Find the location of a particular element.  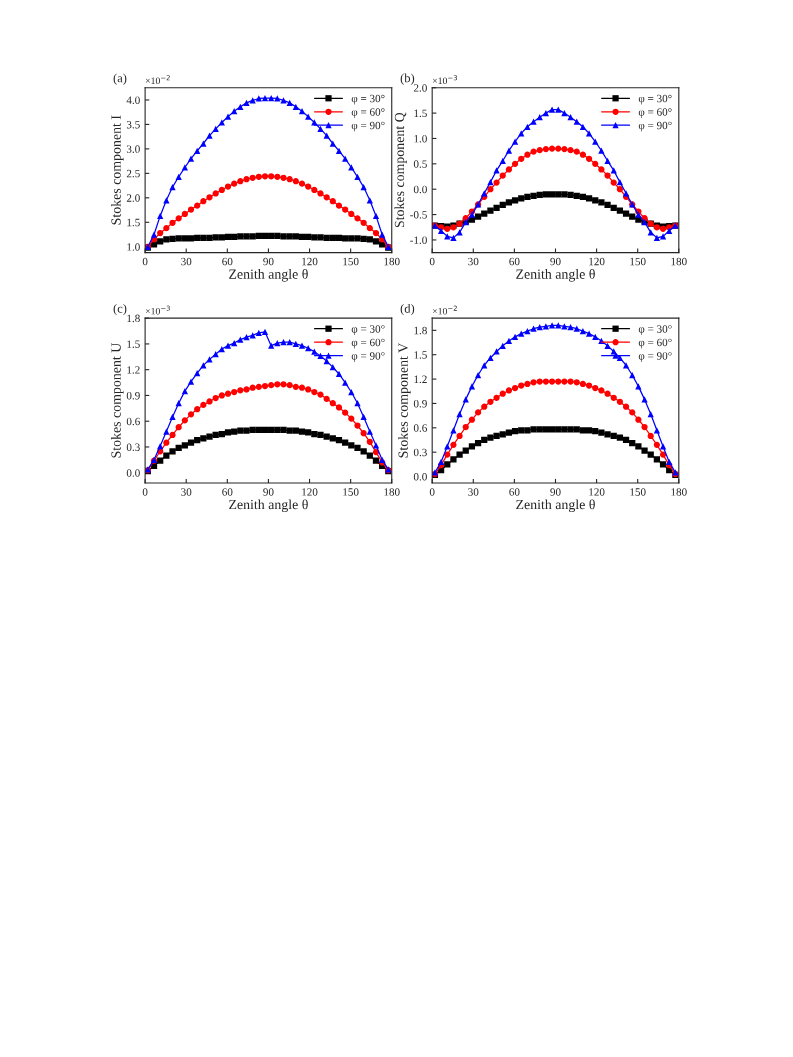

y-tick-label: 3.0 is located at coordinates (133, 149).